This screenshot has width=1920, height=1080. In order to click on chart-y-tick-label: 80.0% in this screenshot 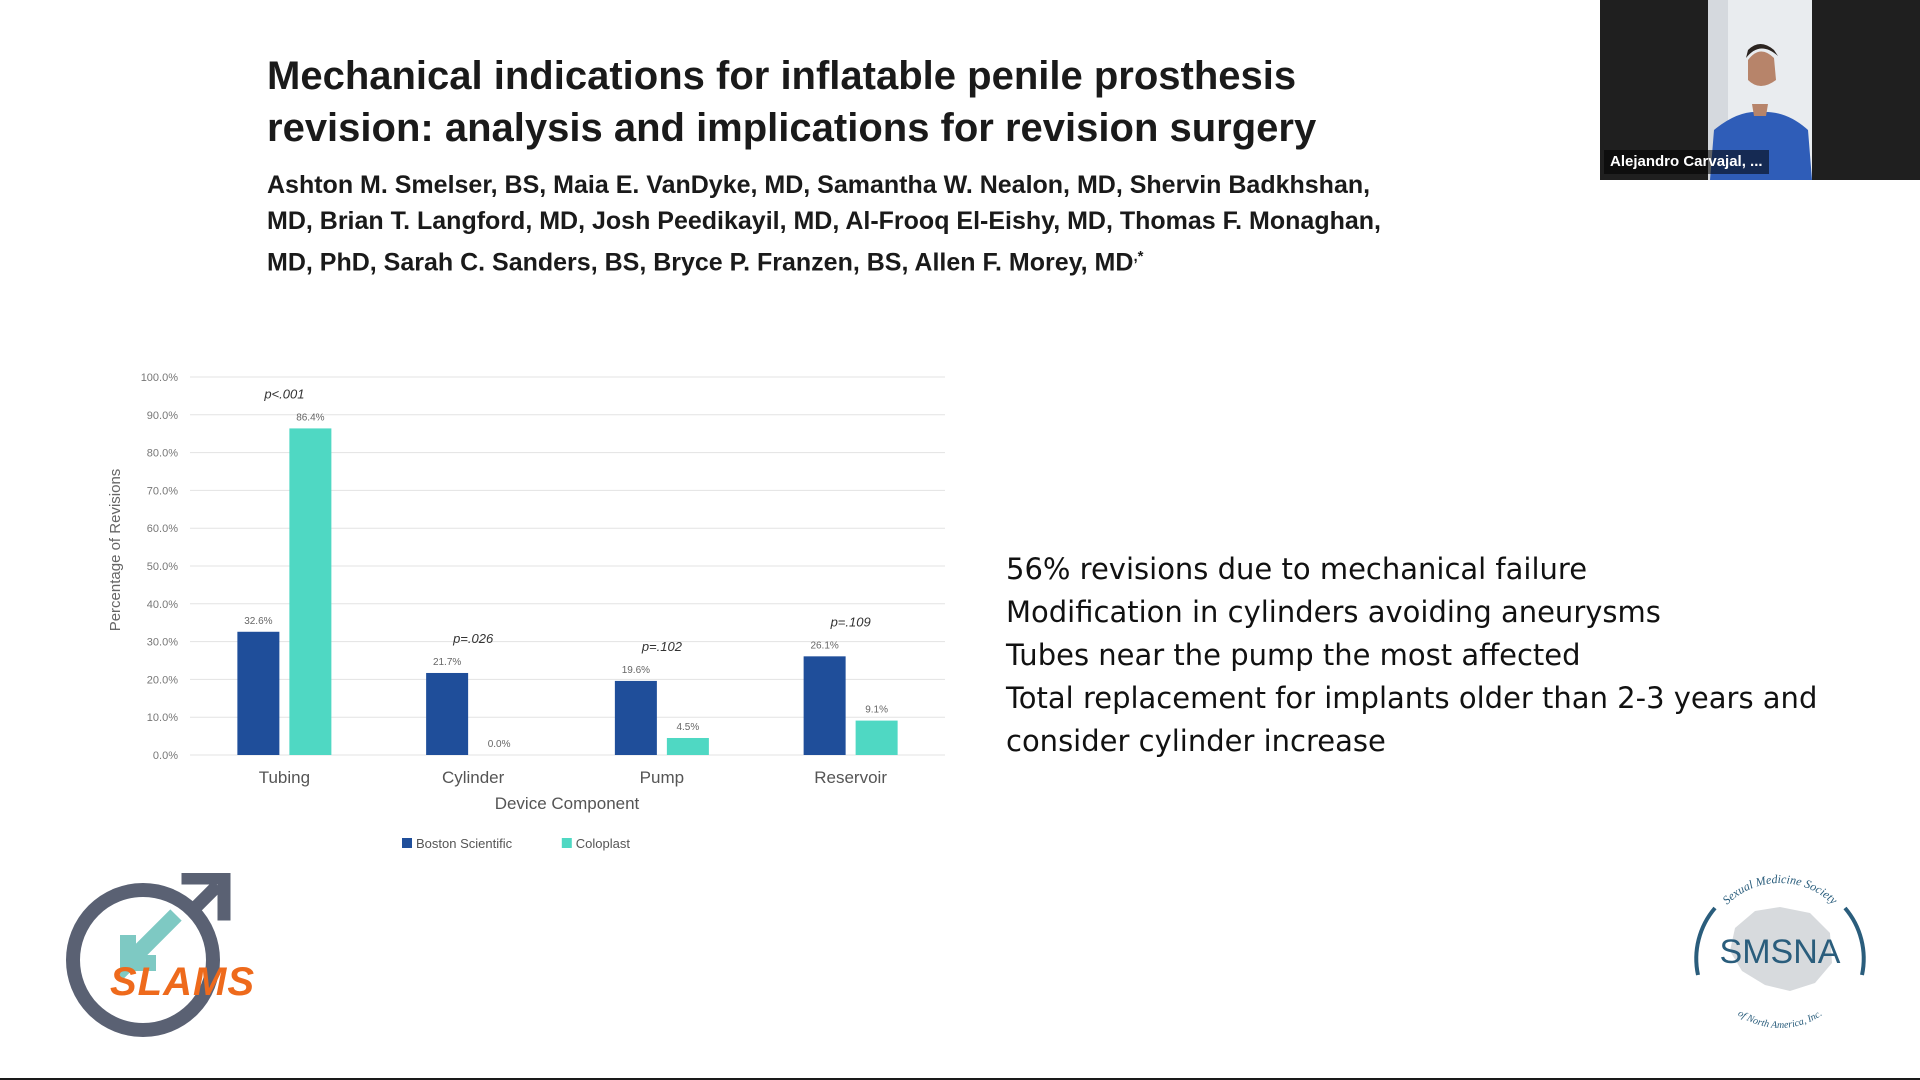, I will do `click(162, 454)`.